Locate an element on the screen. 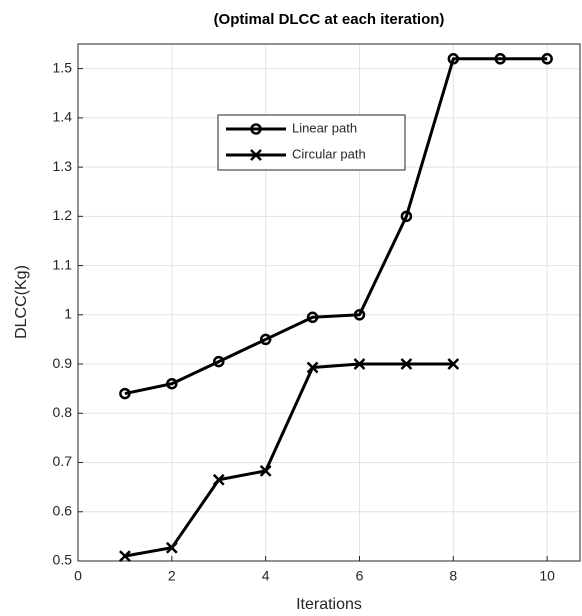  y-tick-label: 1 is located at coordinates (68, 314).